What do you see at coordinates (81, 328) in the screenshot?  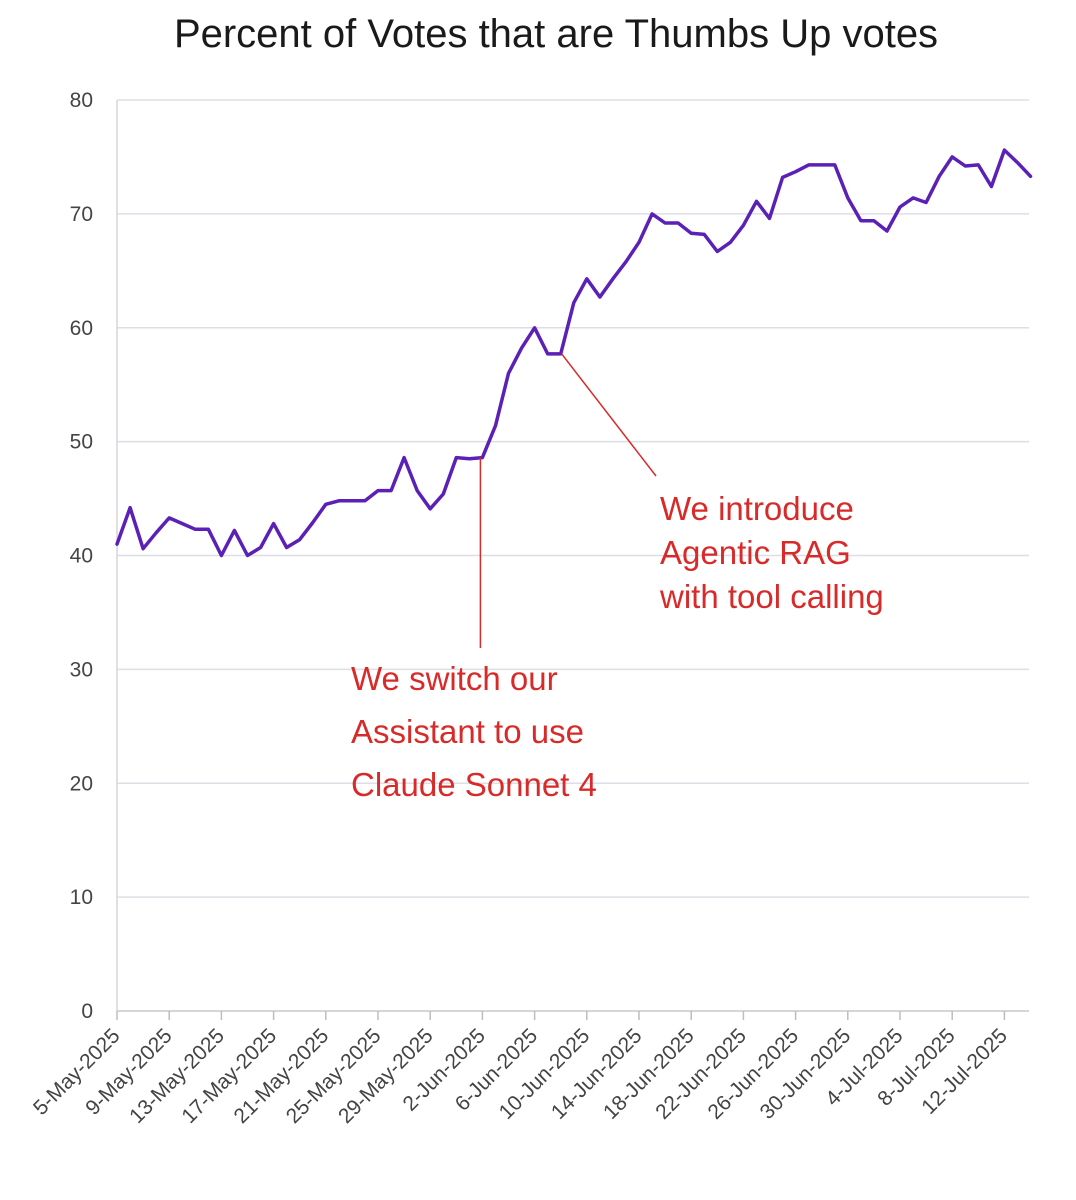 I see `y-tick-label: 60` at bounding box center [81, 328].